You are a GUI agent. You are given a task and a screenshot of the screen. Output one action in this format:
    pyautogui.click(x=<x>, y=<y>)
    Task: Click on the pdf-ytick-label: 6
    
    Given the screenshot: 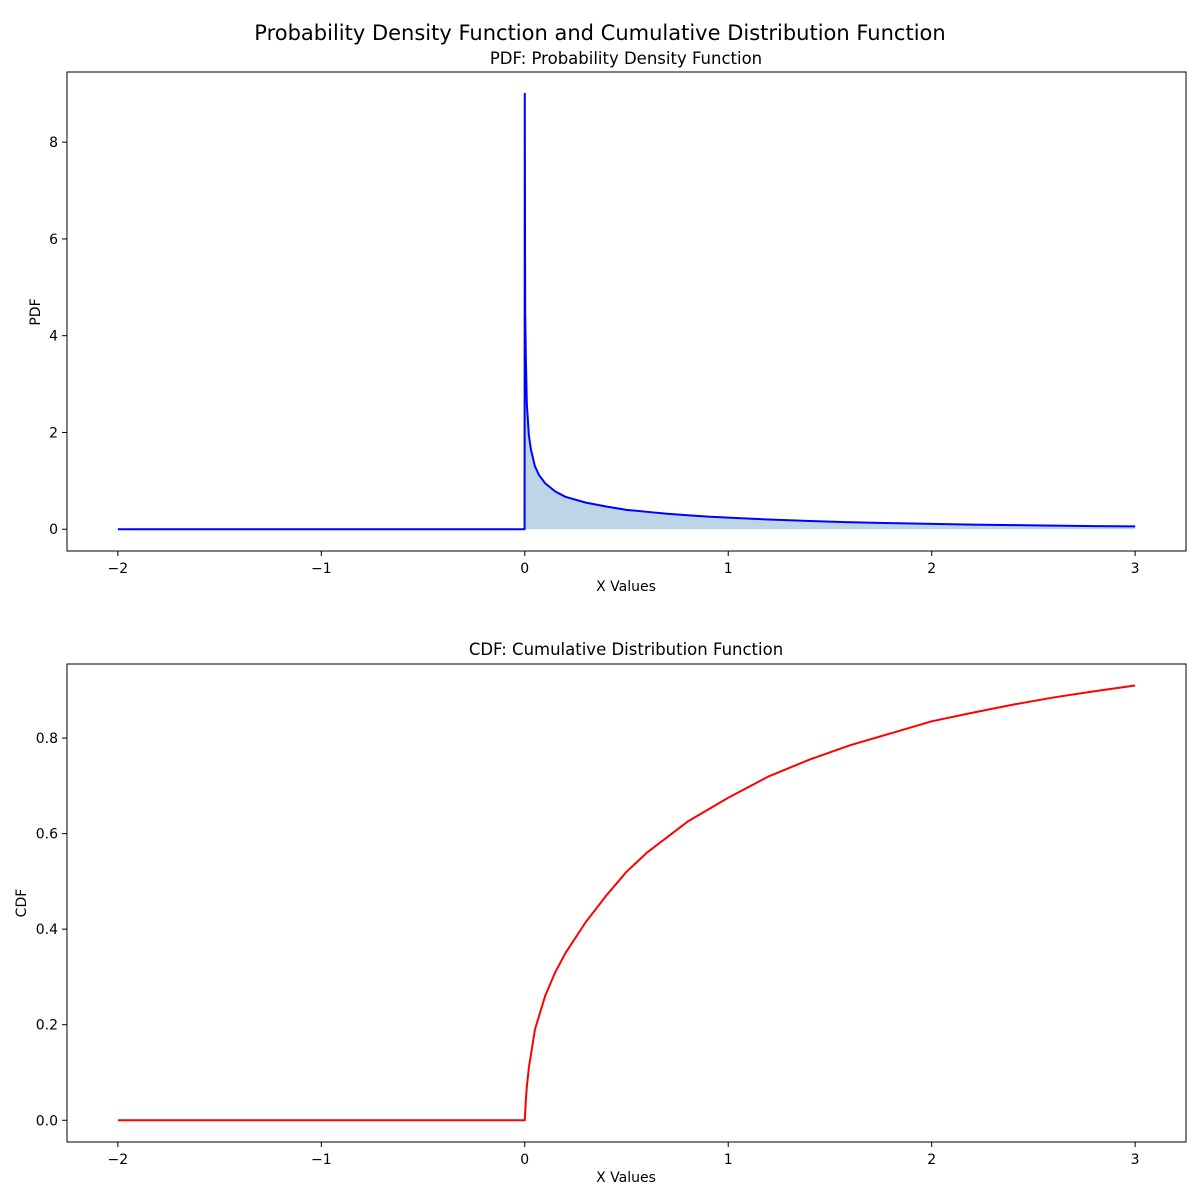 What is the action you would take?
    pyautogui.click(x=53, y=240)
    